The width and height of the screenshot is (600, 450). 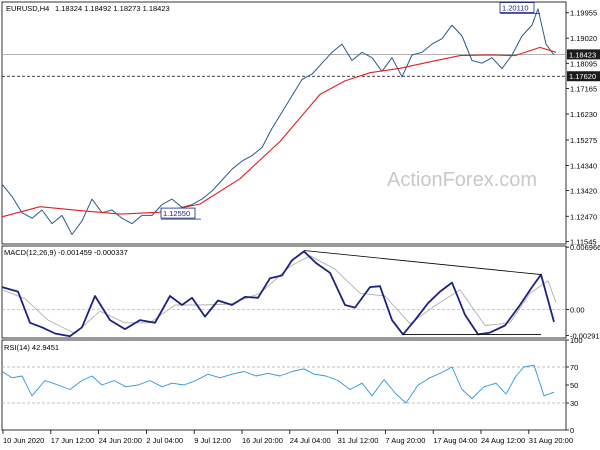 I want to click on y-tick-label: 0.006966, so click(x=585, y=247).